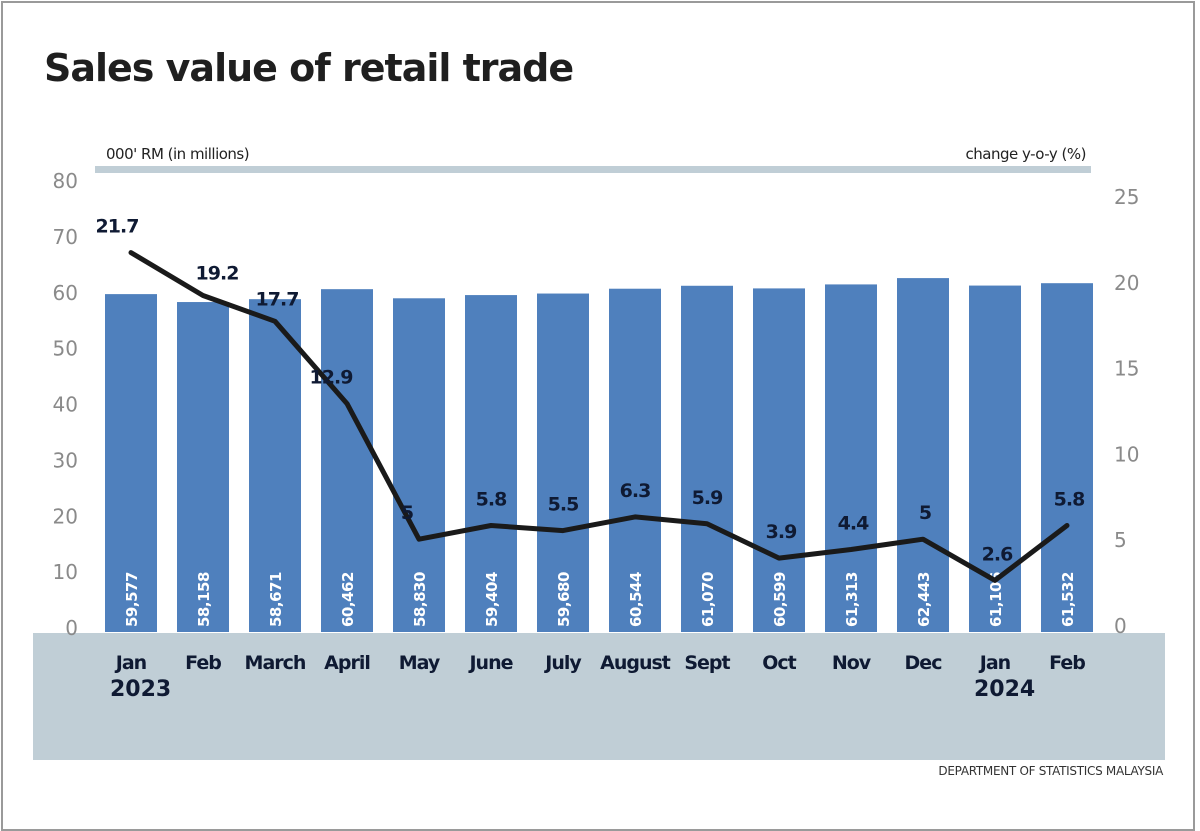 The width and height of the screenshot is (1200, 831). I want to click on right-tick-label: 25, so click(1126, 197).